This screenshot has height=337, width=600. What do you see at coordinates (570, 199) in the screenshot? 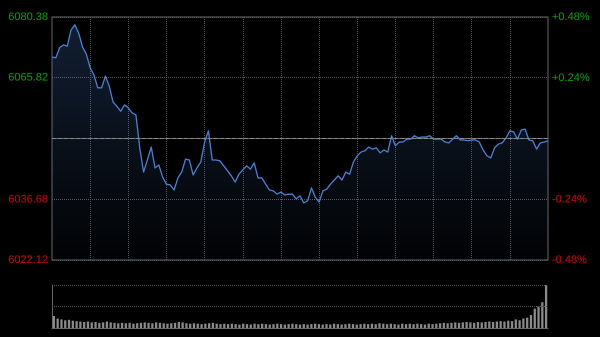
I see `y2-tick-label: -0.24%` at bounding box center [570, 199].